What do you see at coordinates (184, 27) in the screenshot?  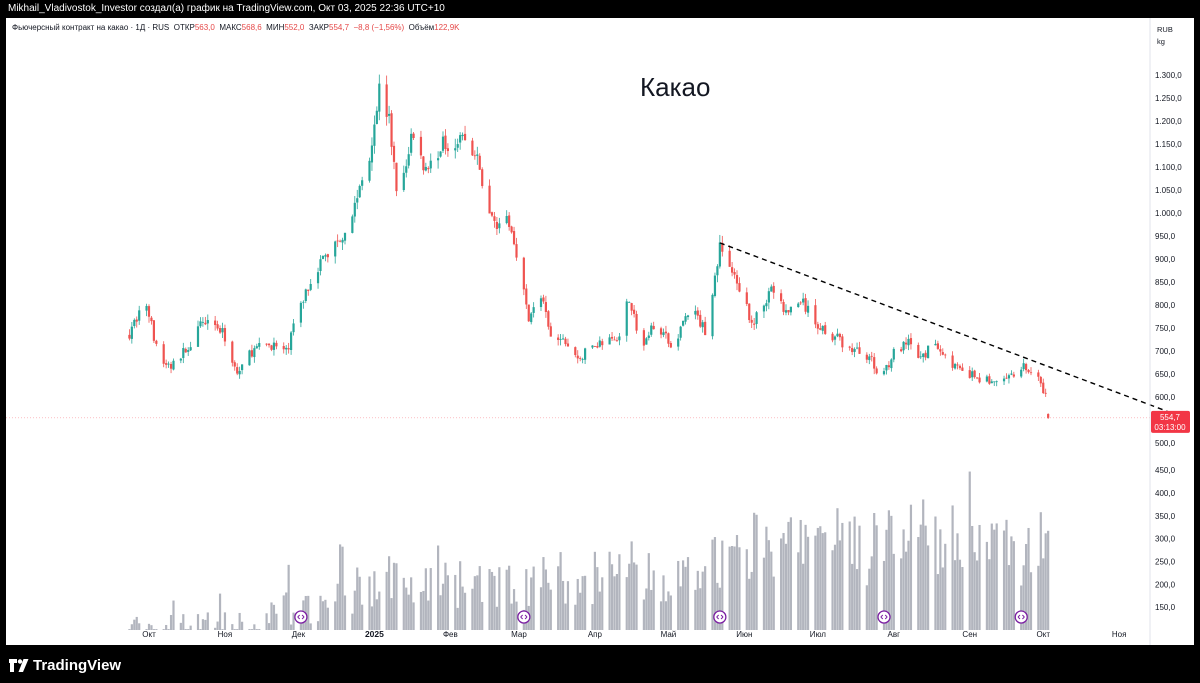 I see `open-label: ОТКР` at bounding box center [184, 27].